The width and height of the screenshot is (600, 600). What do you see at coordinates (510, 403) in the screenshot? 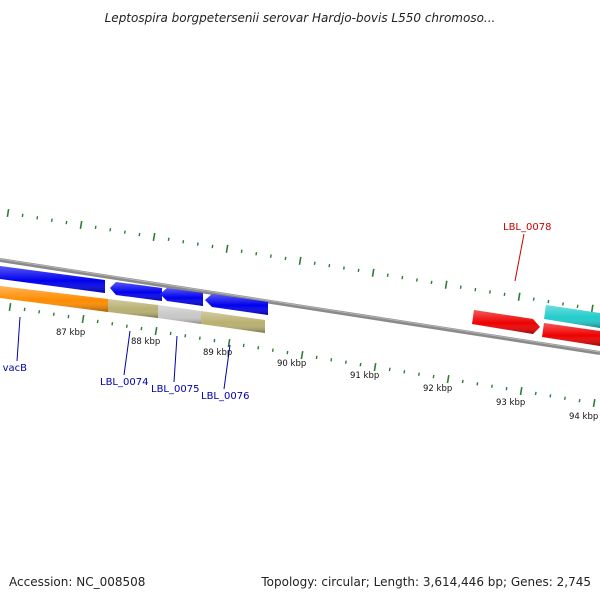
I see `kbp-label-93: 93 kbp` at bounding box center [510, 403].